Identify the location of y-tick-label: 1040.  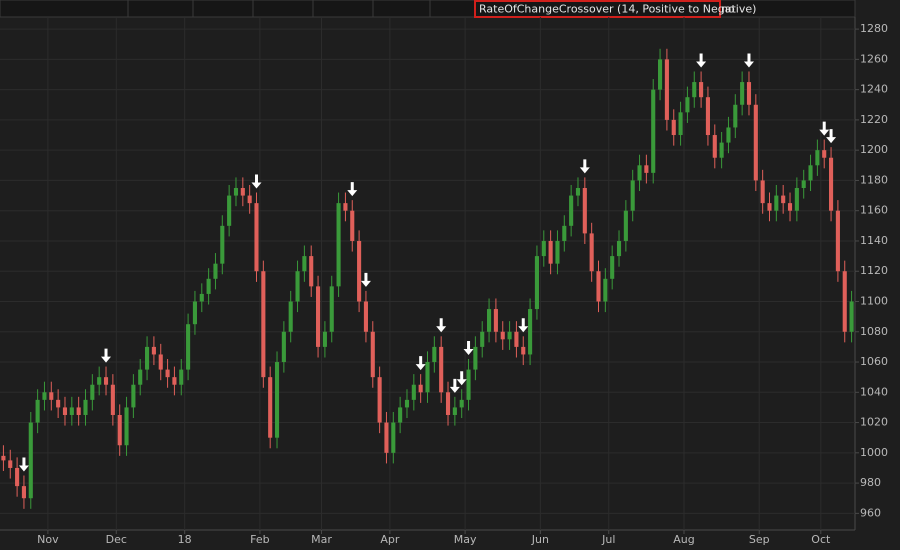
(874, 391).